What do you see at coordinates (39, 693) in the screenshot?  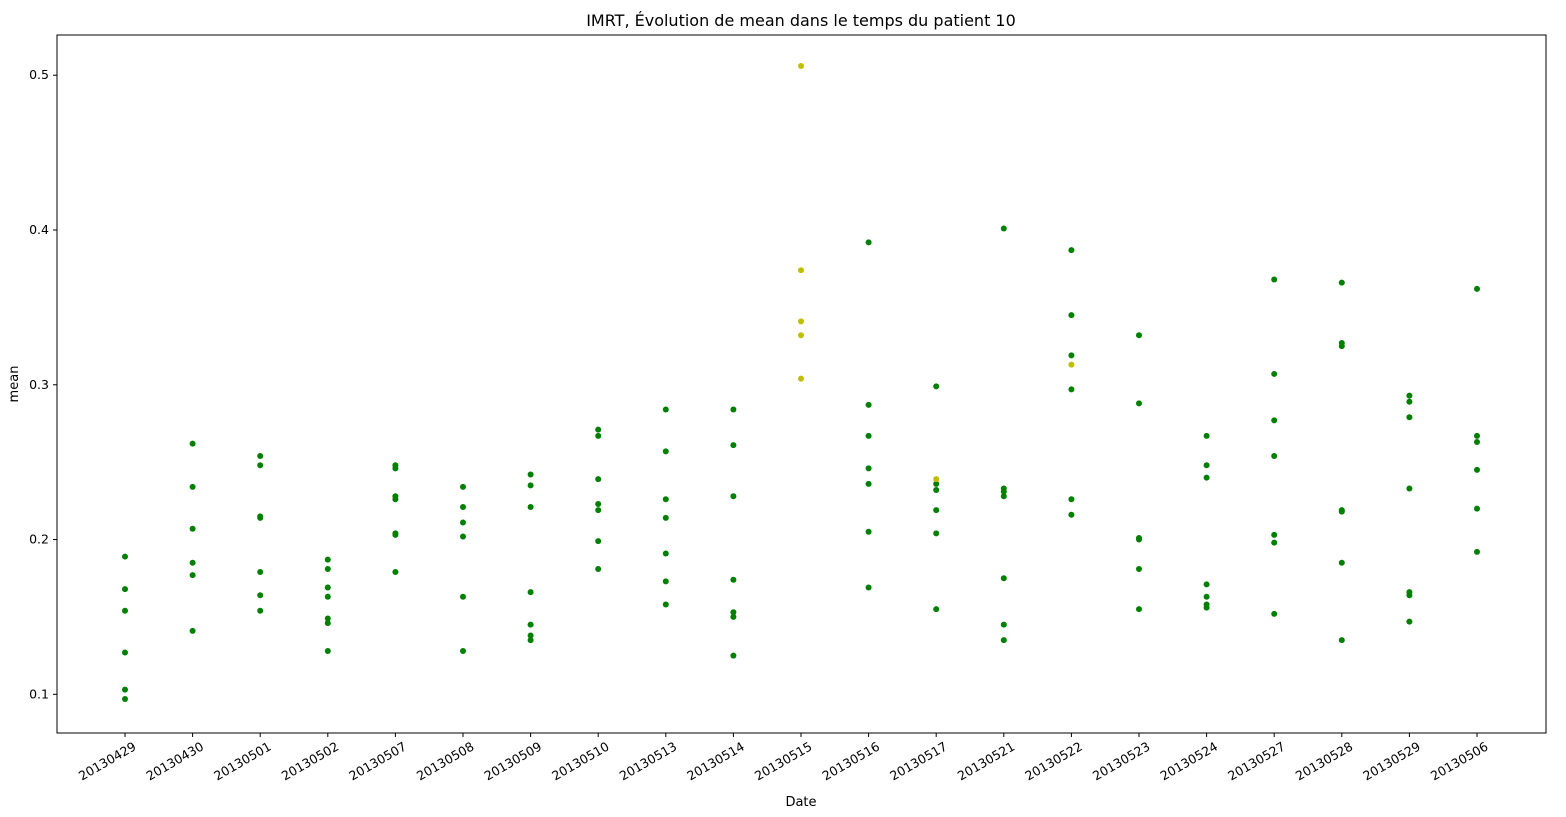 I see `y-tick-label: 0.1` at bounding box center [39, 693].